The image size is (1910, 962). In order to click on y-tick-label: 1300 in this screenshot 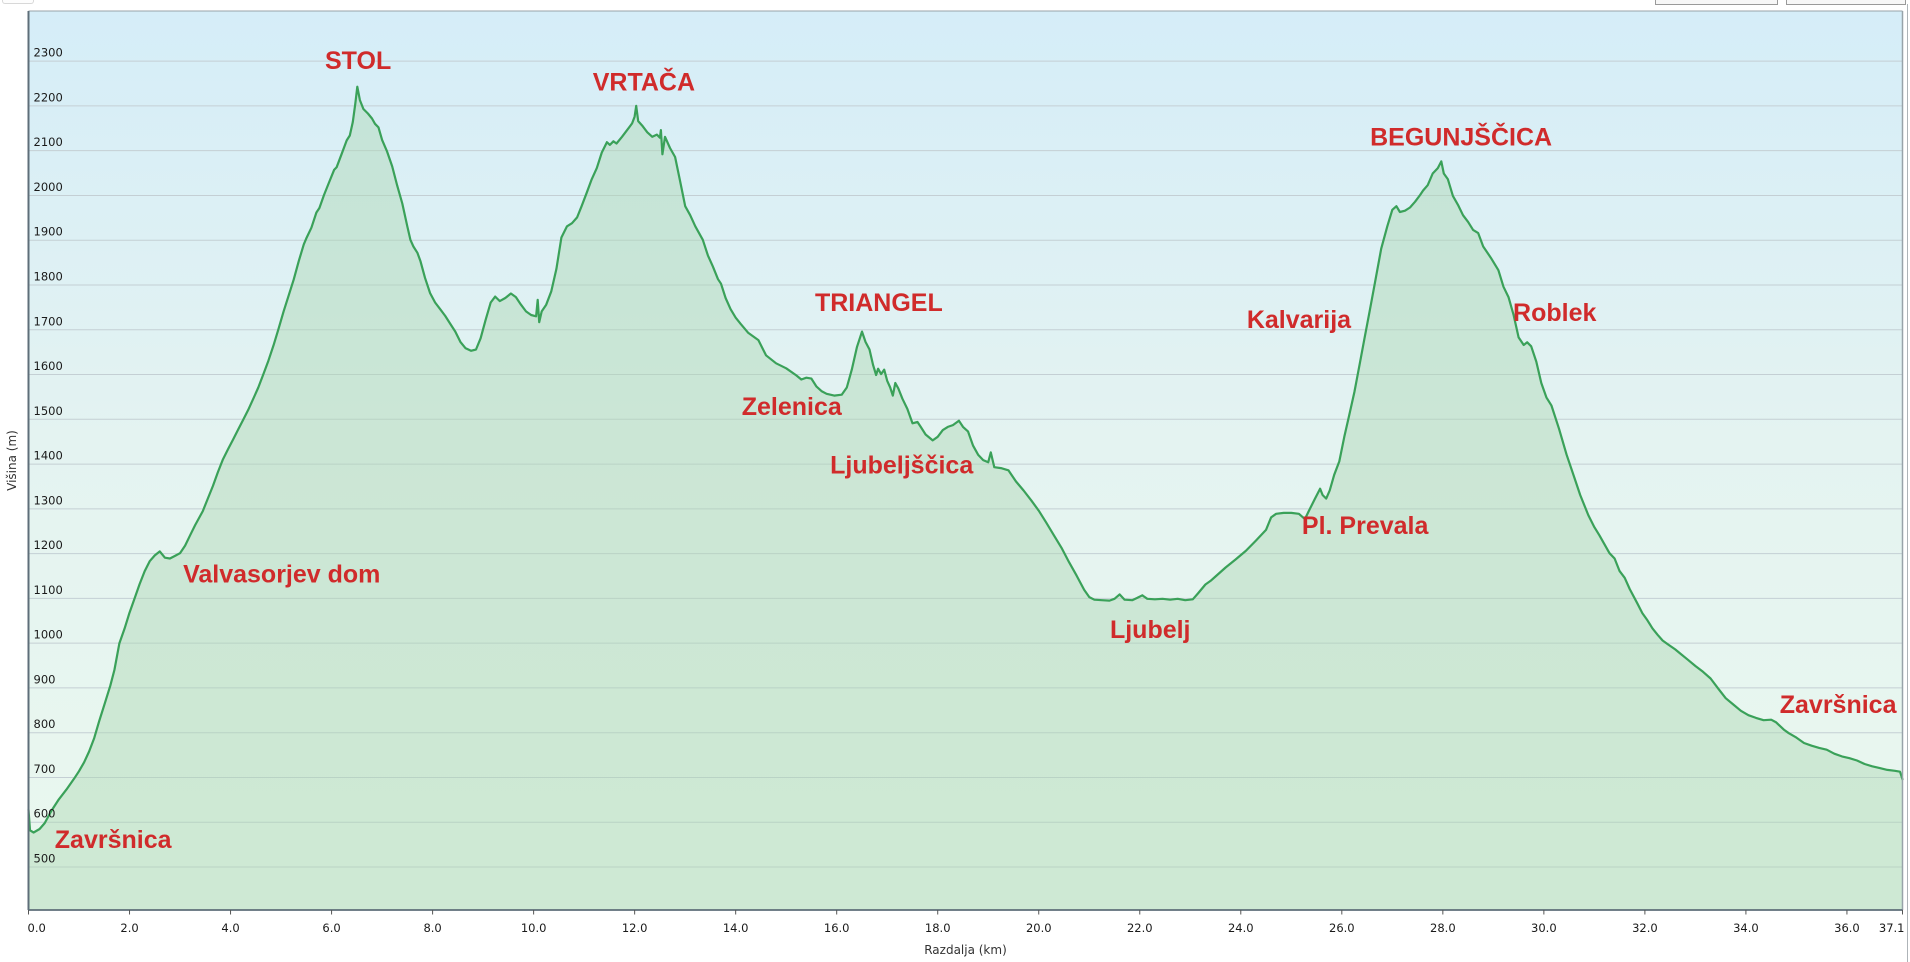, I will do `click(48, 500)`.